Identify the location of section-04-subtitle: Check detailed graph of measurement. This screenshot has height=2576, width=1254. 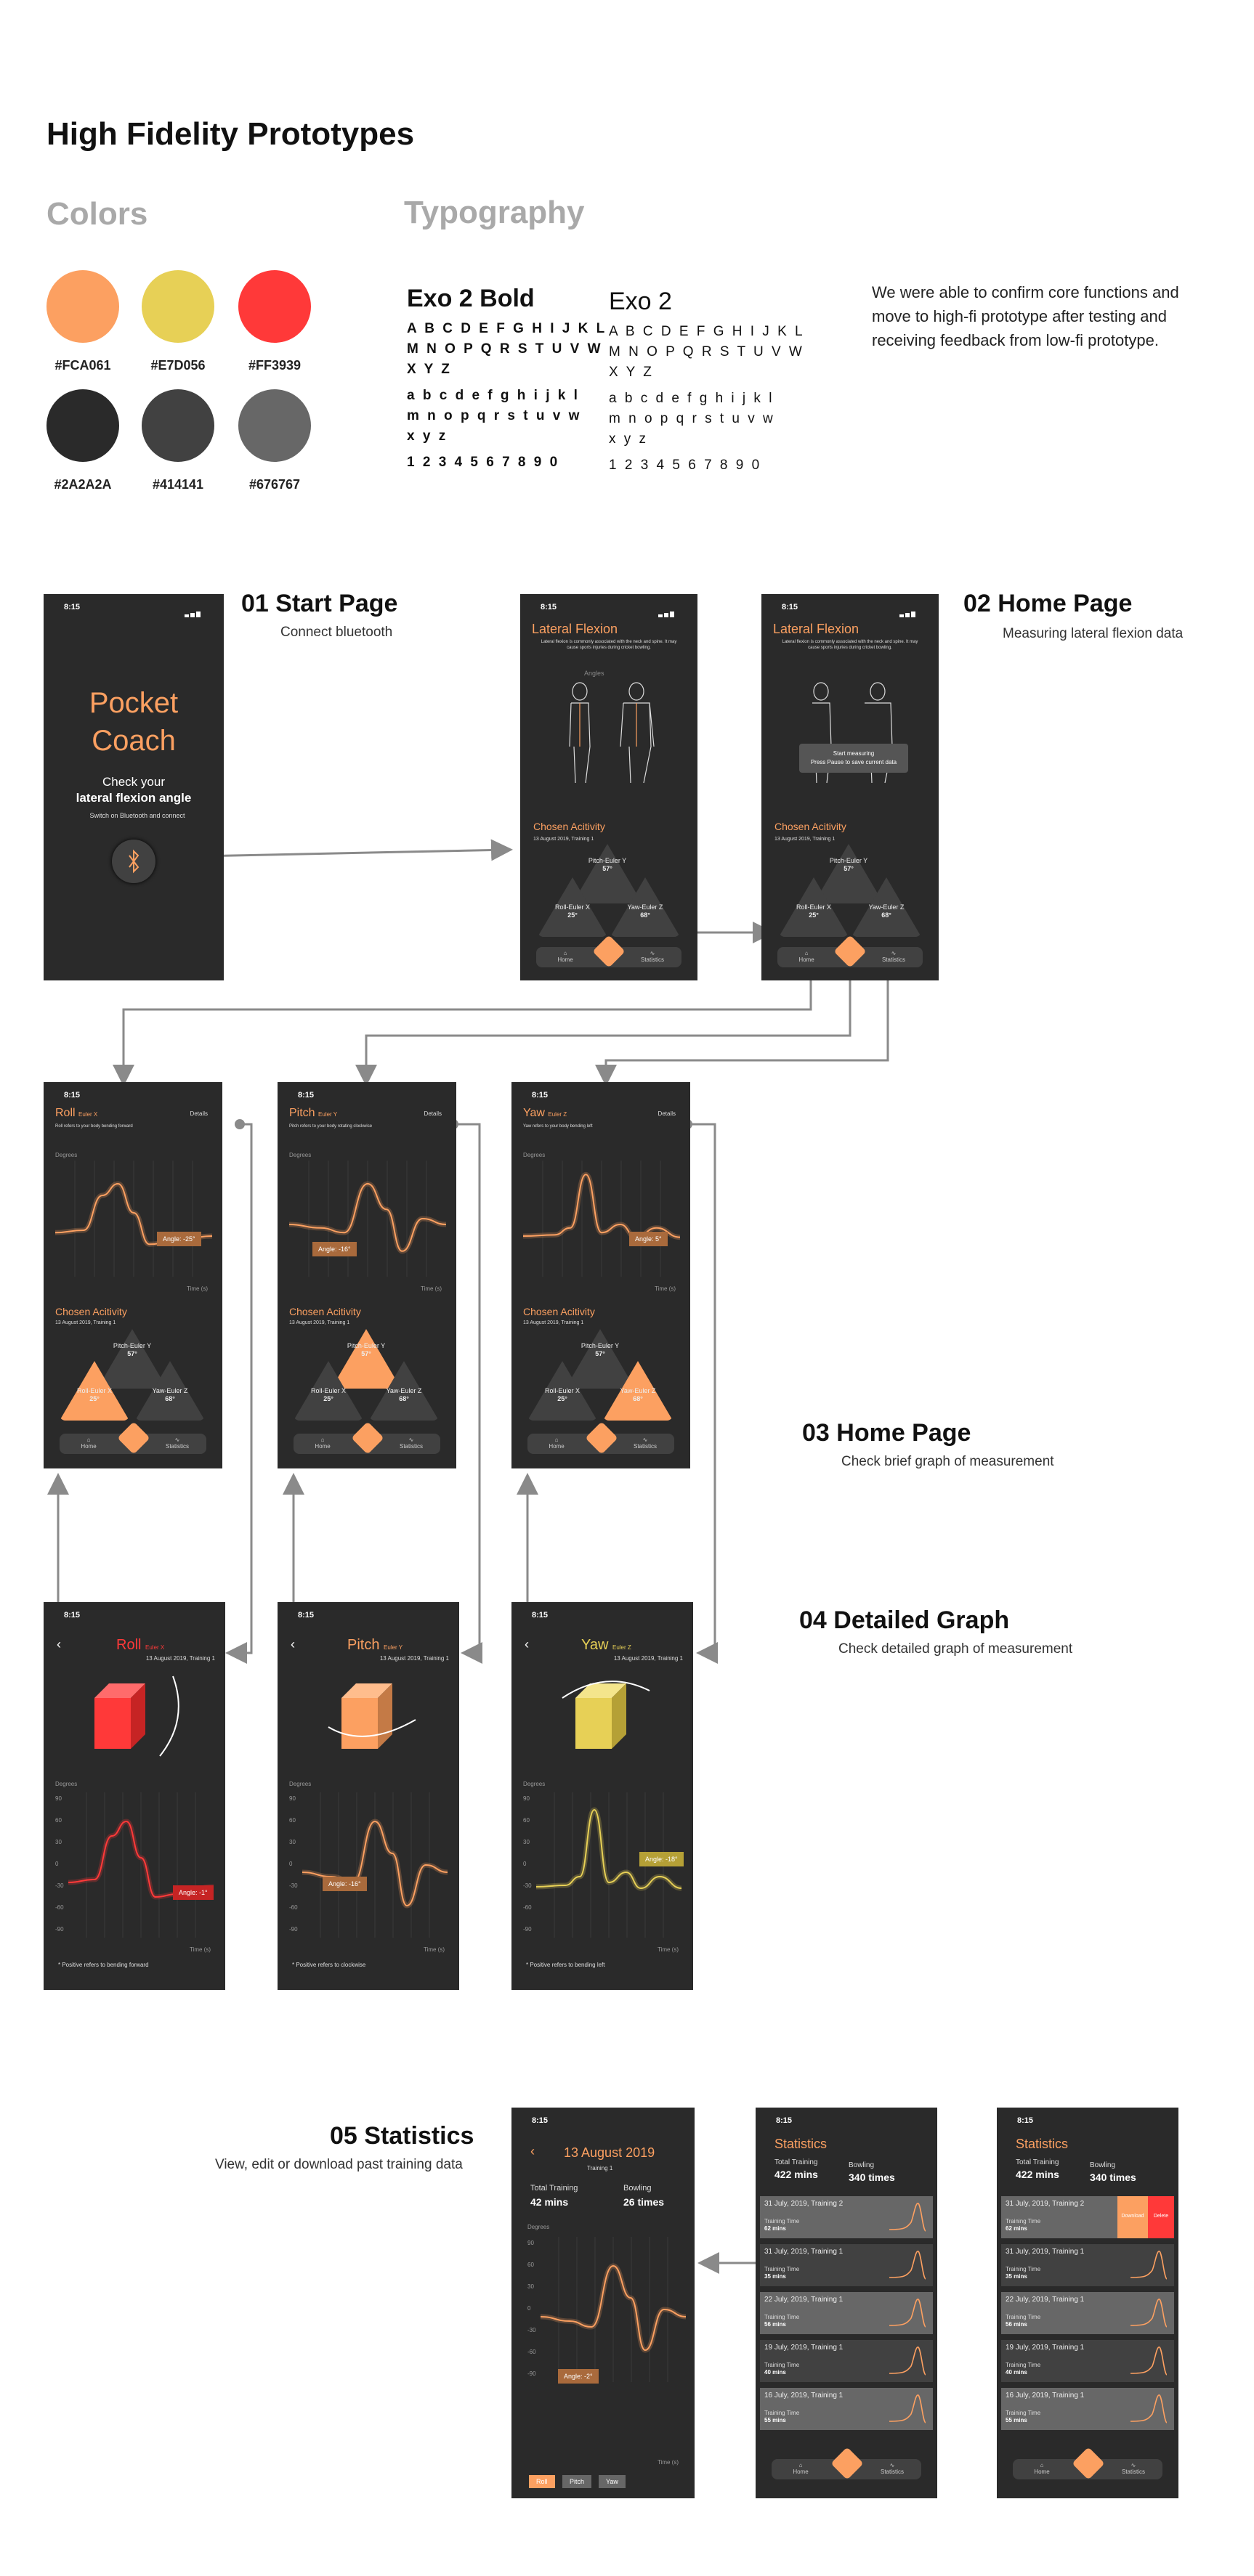
(955, 1649).